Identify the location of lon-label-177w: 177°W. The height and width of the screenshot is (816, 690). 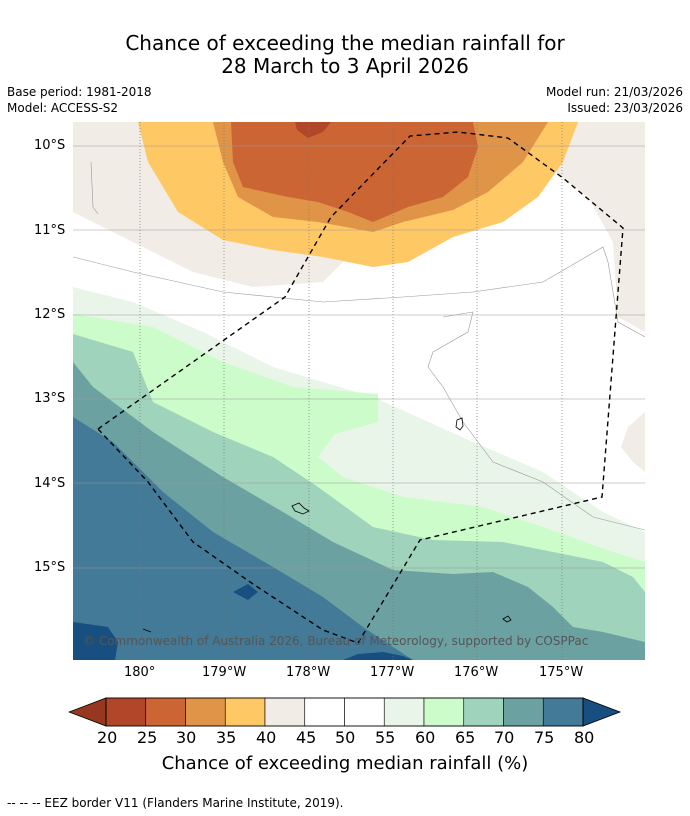
(392, 672).